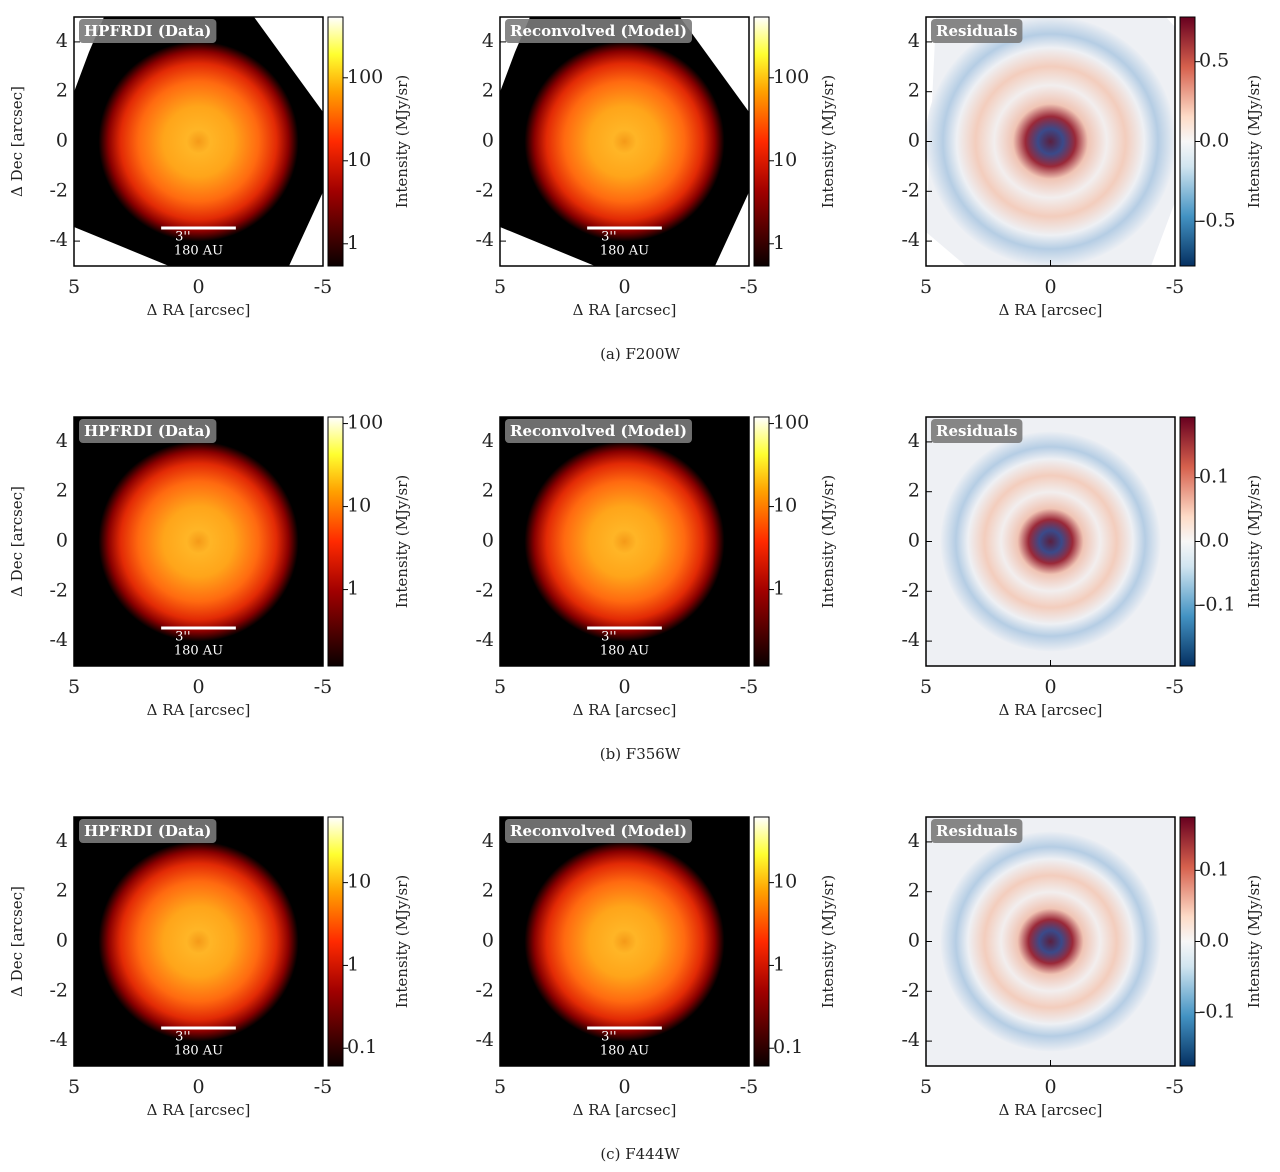  Describe the element at coordinates (1217, 1012) in the screenshot. I see `colorbar-tick-label: -0.1` at that location.